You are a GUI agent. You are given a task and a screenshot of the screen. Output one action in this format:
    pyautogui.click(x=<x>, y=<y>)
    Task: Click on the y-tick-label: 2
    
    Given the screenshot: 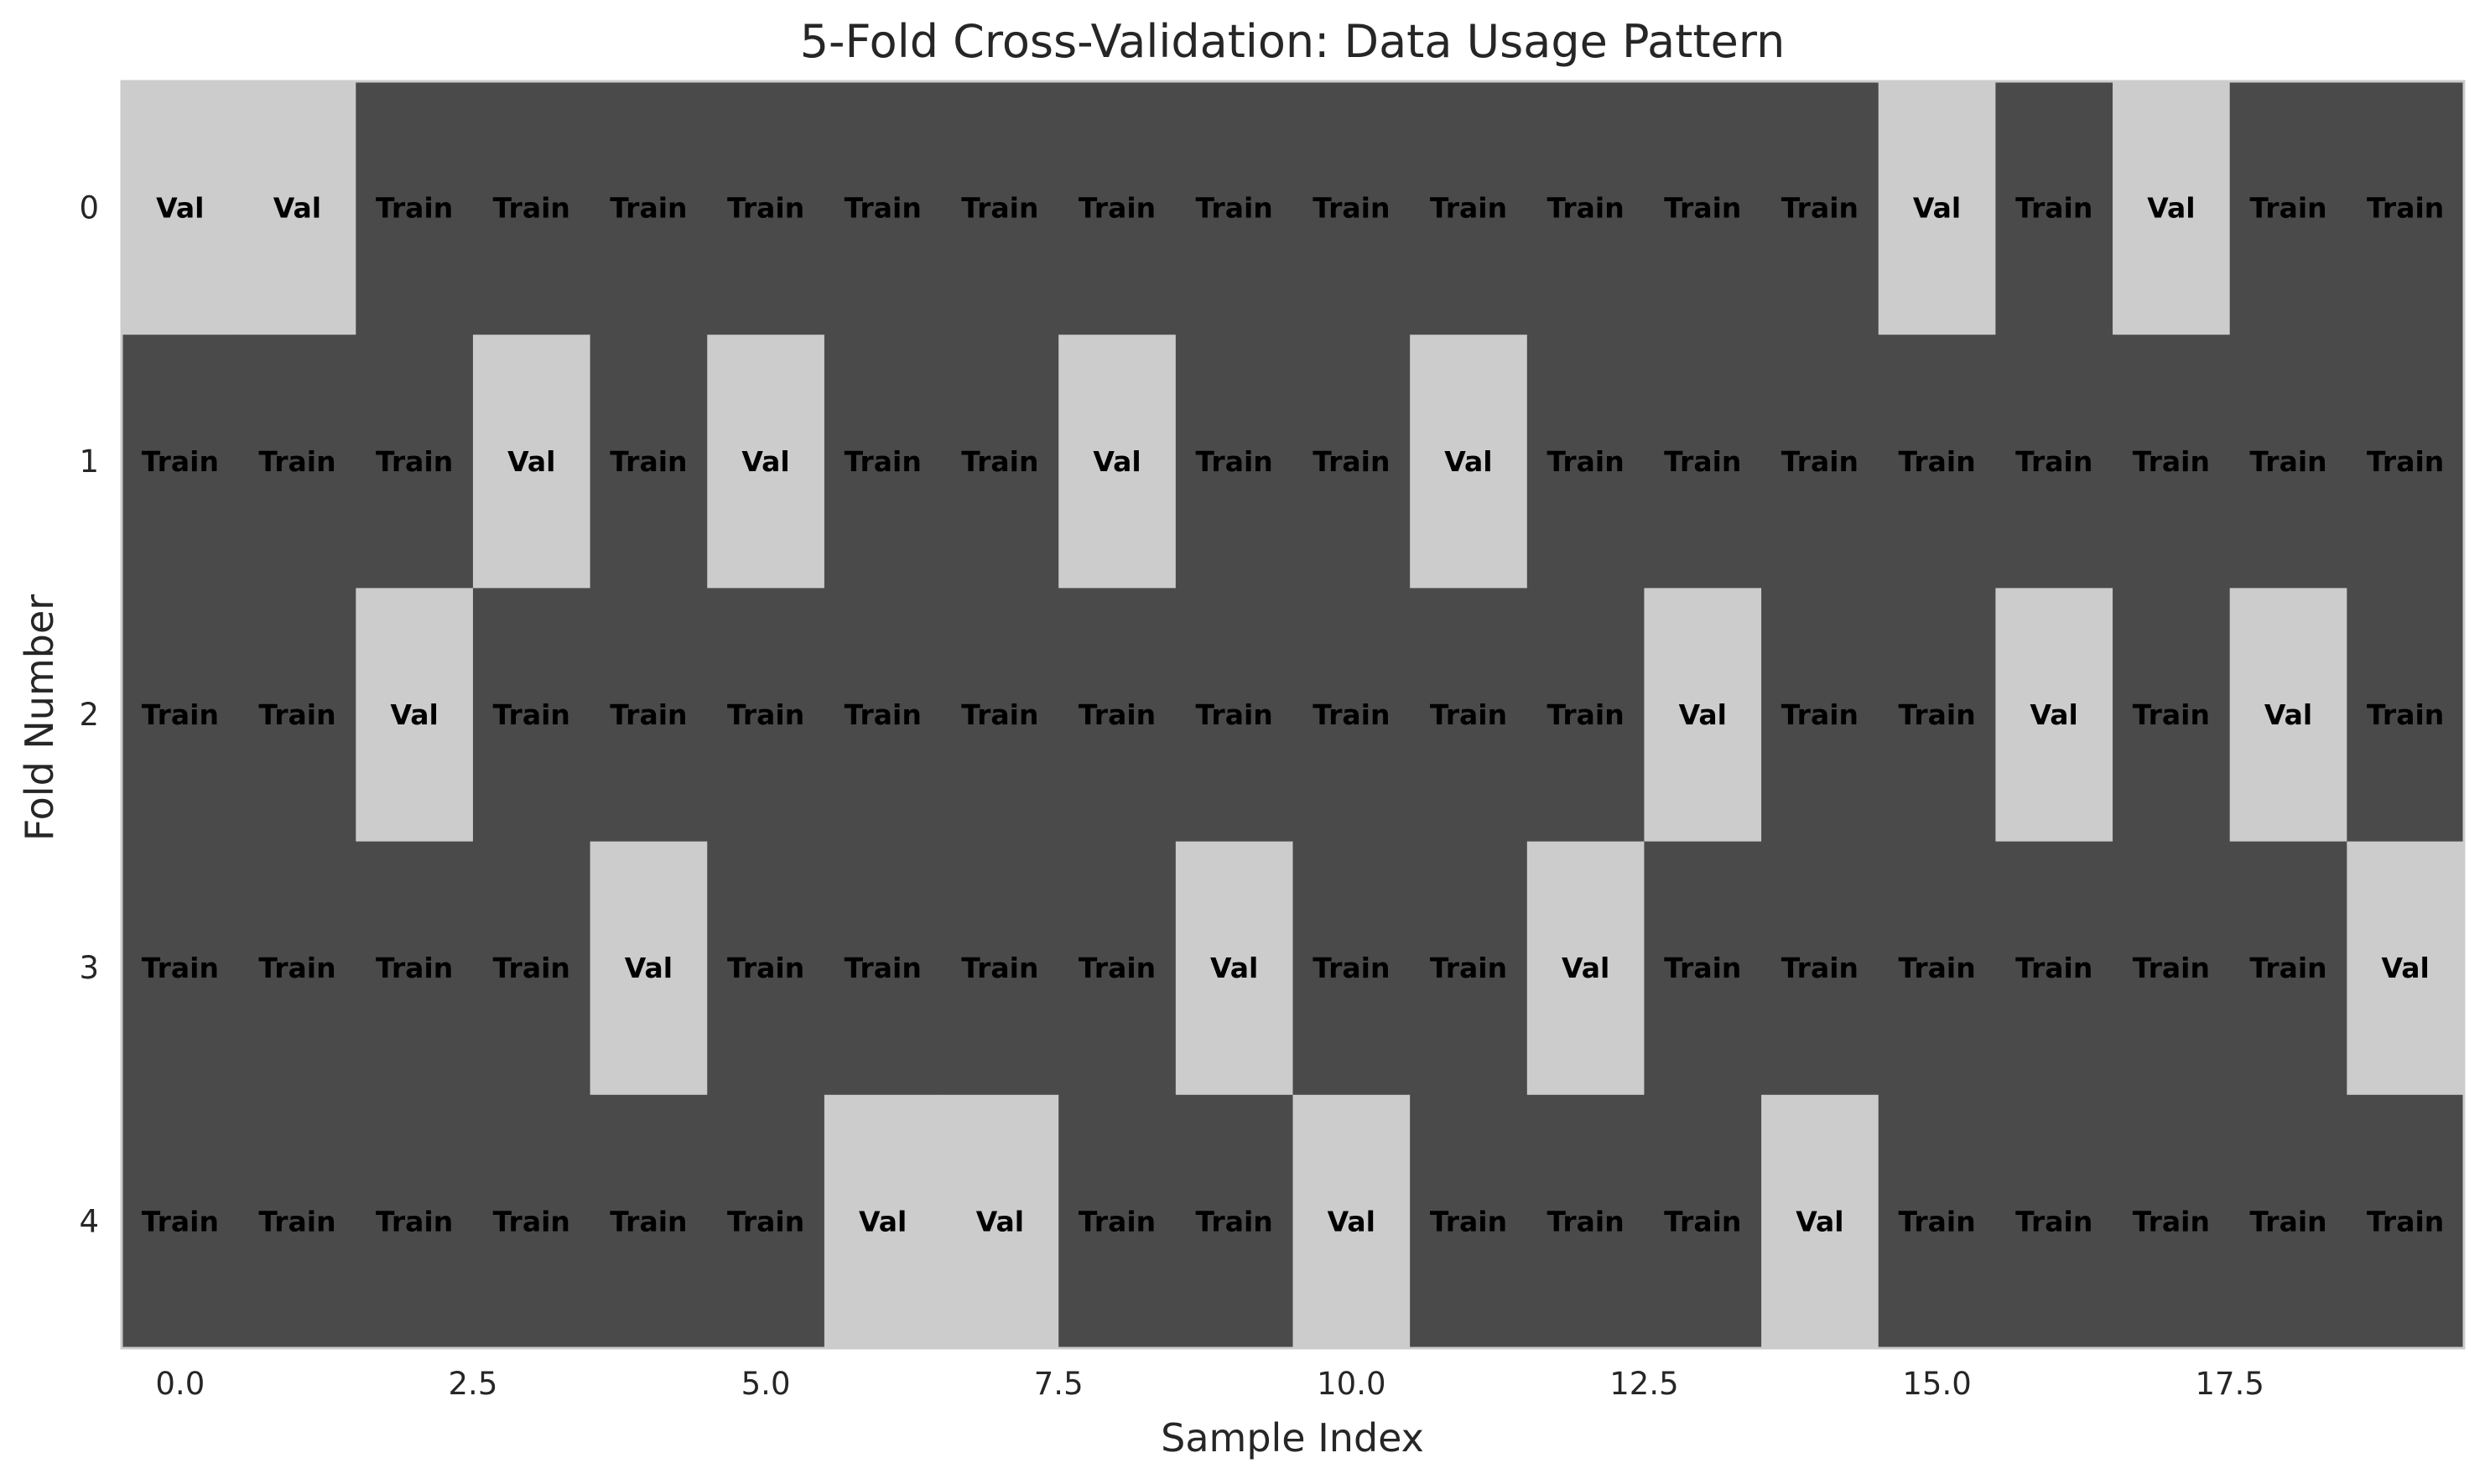 What is the action you would take?
    pyautogui.click(x=89, y=715)
    